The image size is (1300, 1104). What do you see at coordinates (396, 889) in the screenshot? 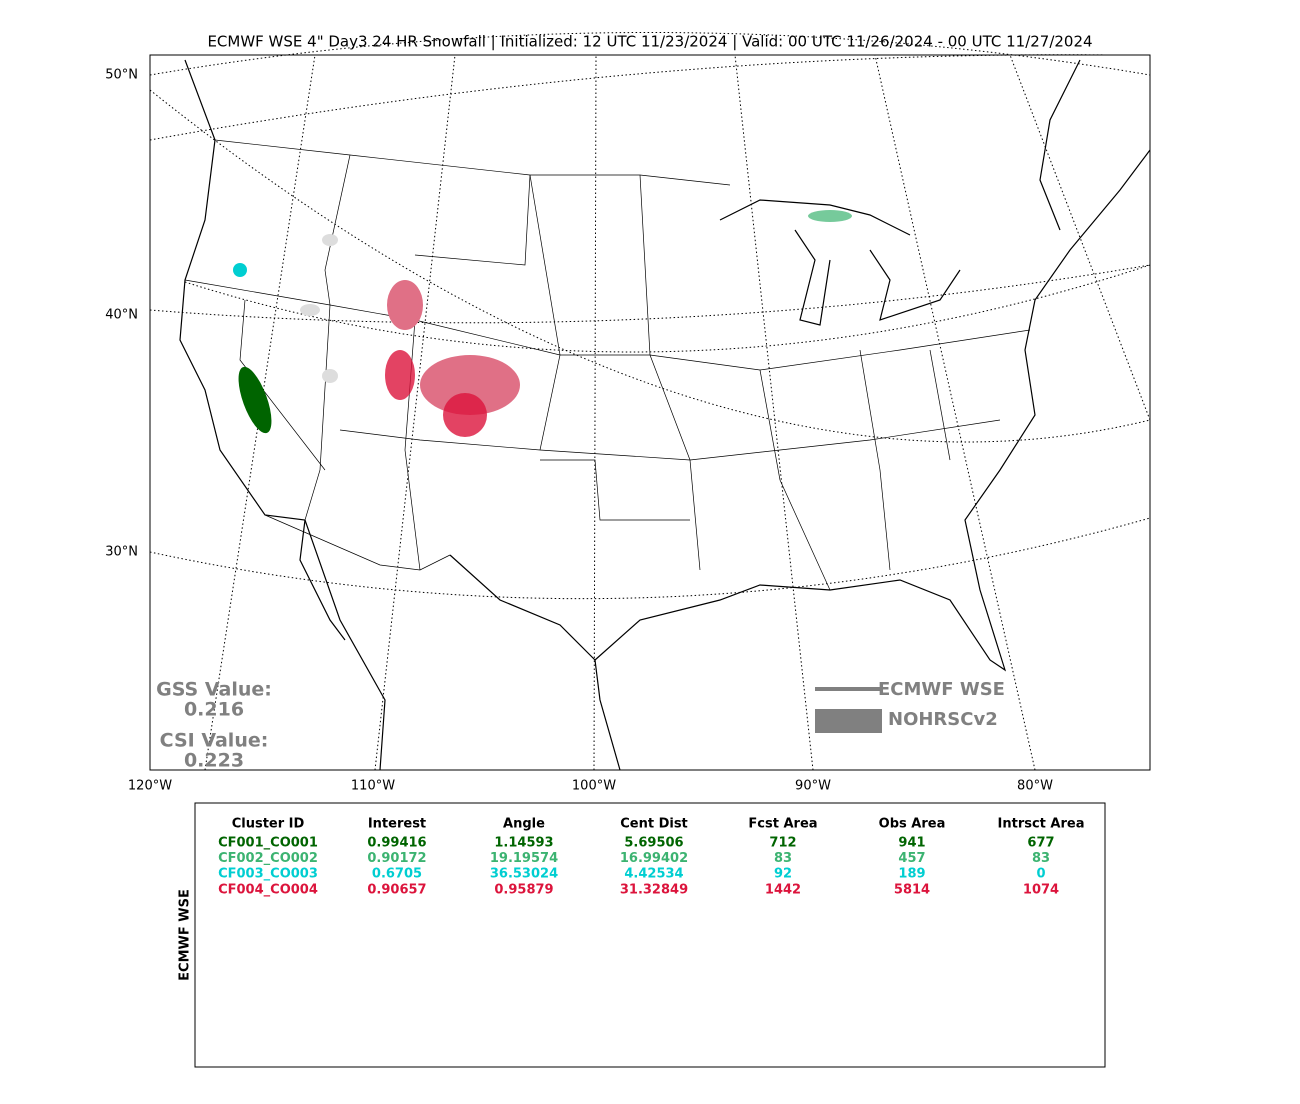
I see `table-cell: 0.90657` at bounding box center [396, 889].